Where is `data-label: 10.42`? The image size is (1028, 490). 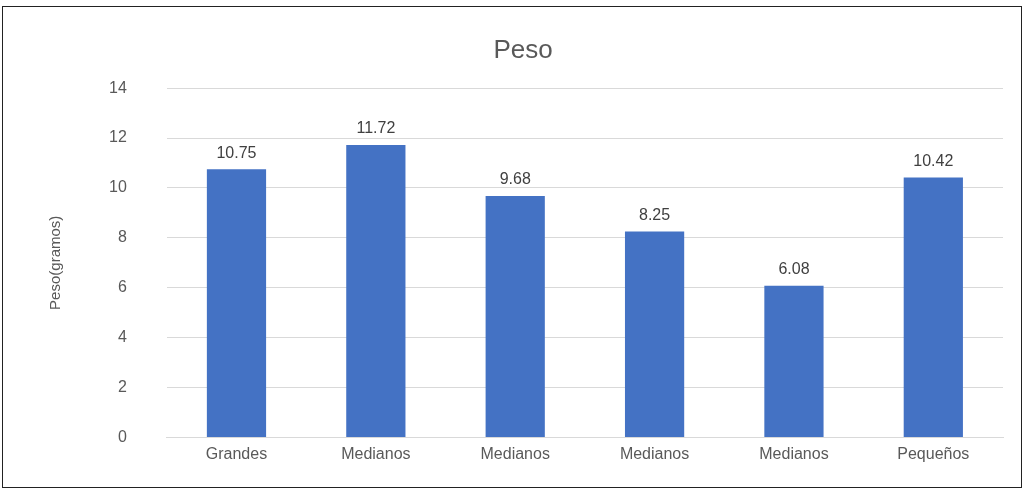 data-label: 10.42 is located at coordinates (933, 160).